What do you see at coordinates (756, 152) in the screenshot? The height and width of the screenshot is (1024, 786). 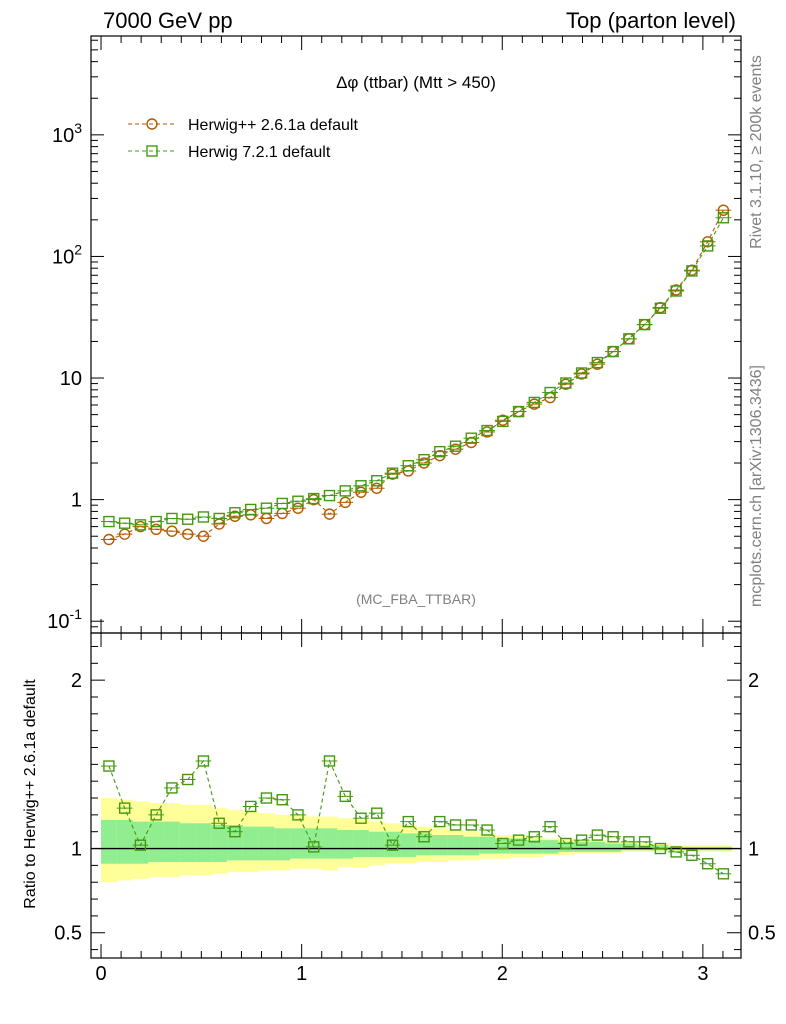 I see `rivet-version-label: Rivet 3.1.10, ≥ 200k events` at bounding box center [756, 152].